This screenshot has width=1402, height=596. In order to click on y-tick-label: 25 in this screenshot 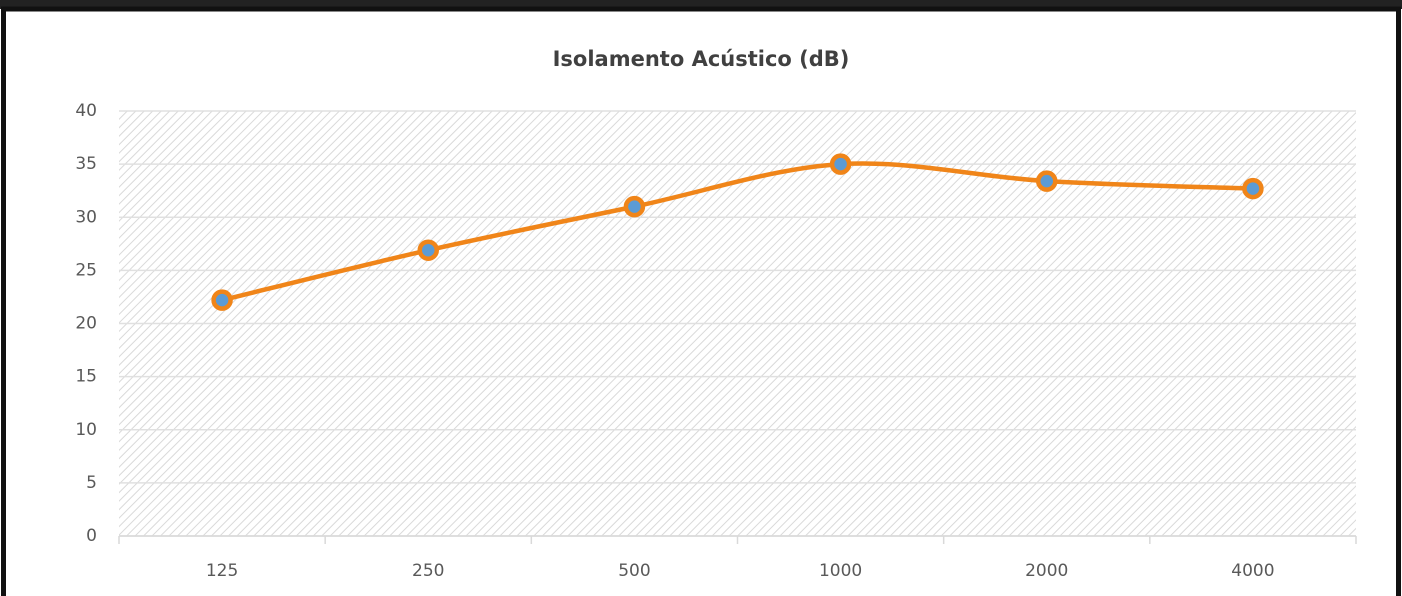, I will do `click(86, 270)`.